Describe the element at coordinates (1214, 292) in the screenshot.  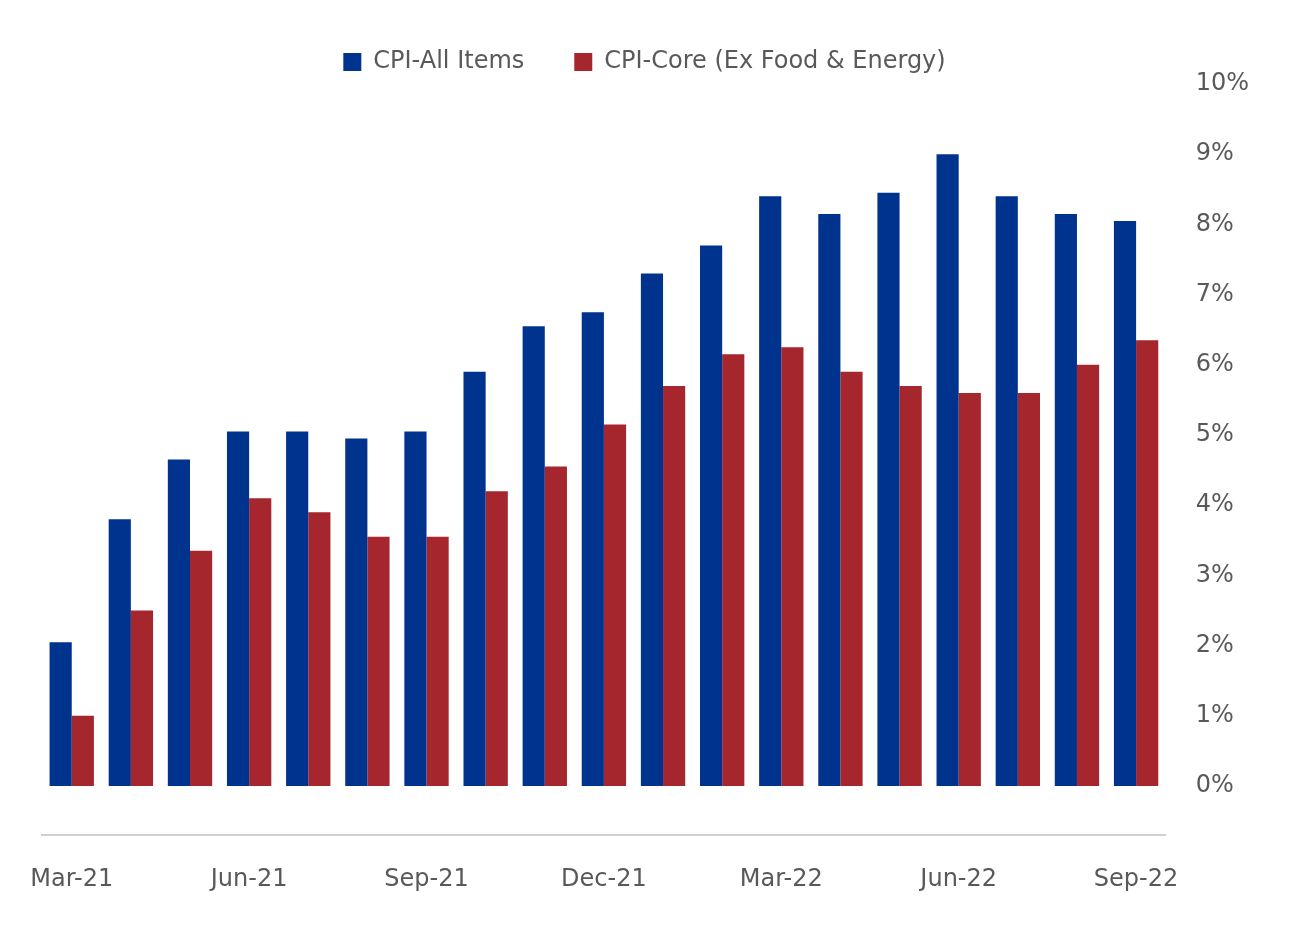
I see `y-tick-label: 7%` at that location.